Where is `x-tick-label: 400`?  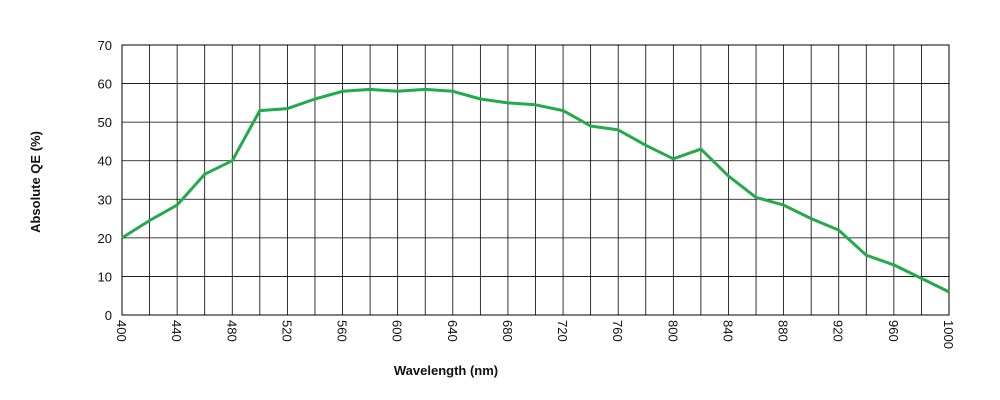
x-tick-label: 400 is located at coordinates (121, 331).